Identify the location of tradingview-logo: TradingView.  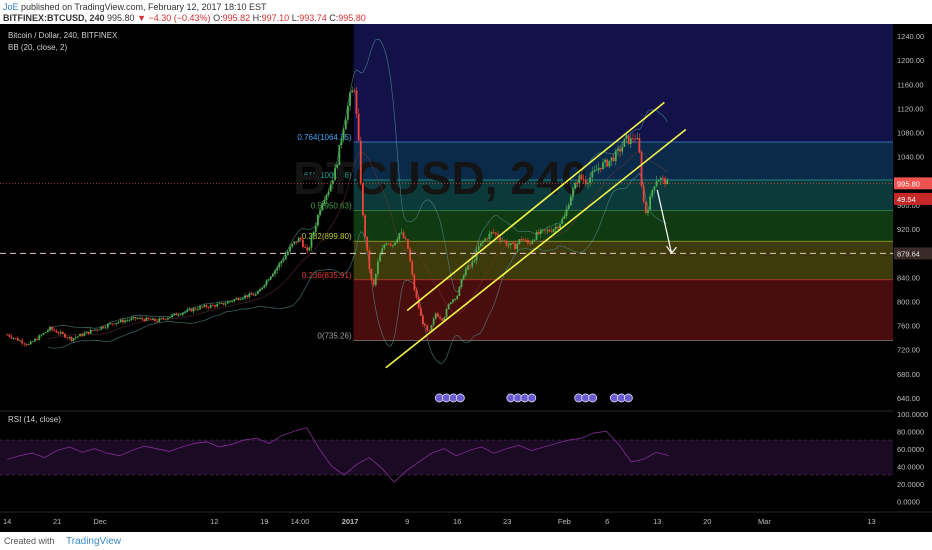
(94, 541).